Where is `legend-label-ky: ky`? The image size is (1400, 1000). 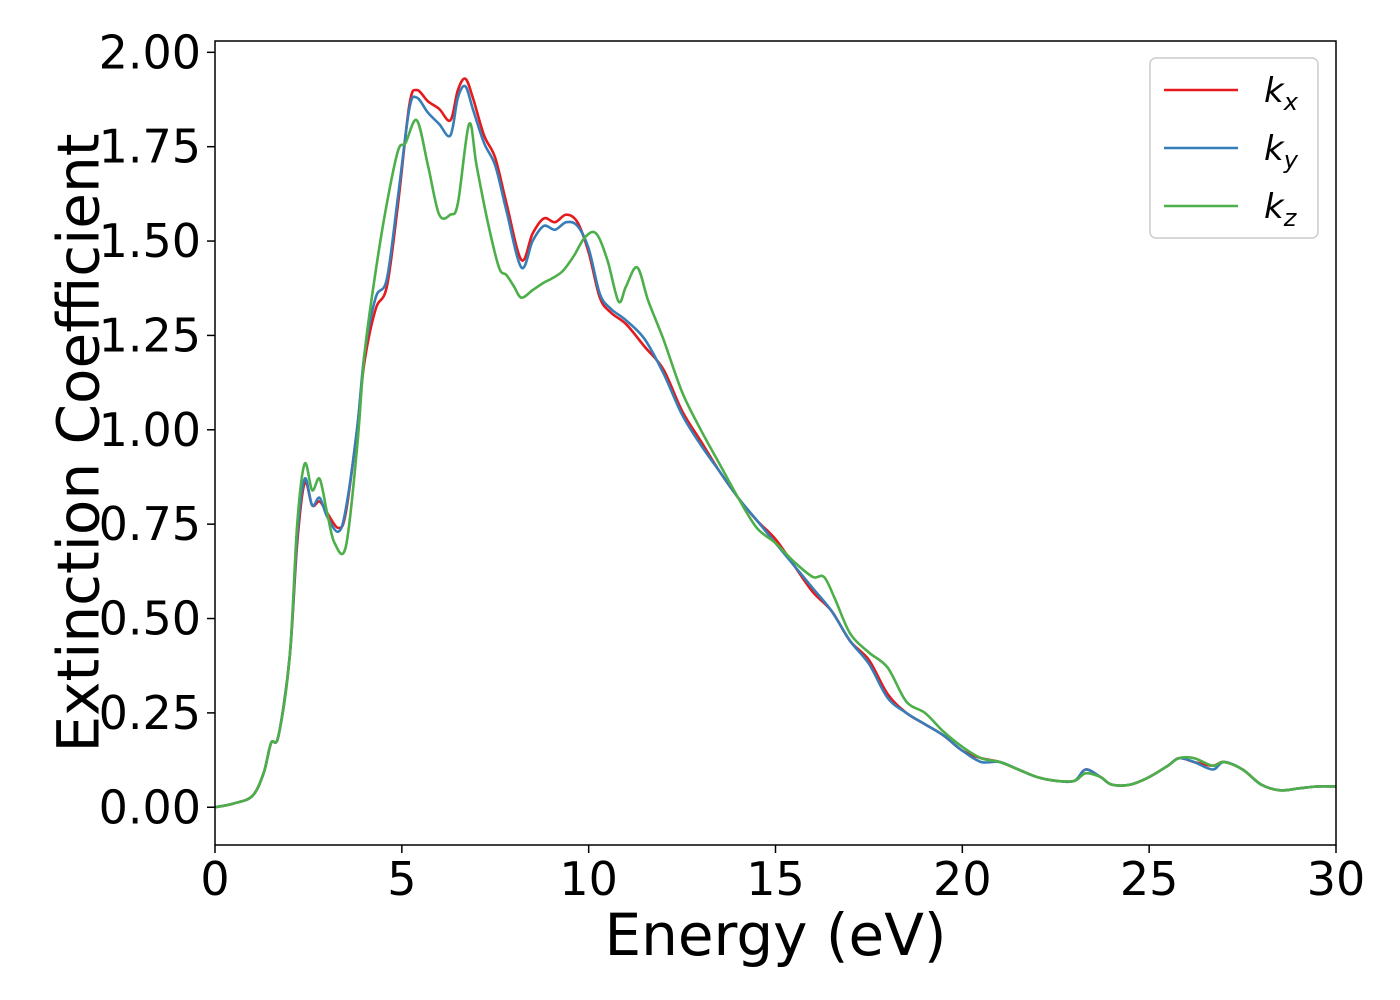
legend-label-ky: ky is located at coordinates (1281, 151).